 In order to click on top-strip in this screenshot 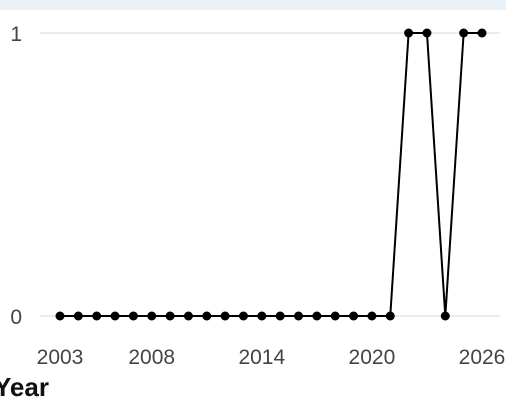, I will do `click(253, 5)`.